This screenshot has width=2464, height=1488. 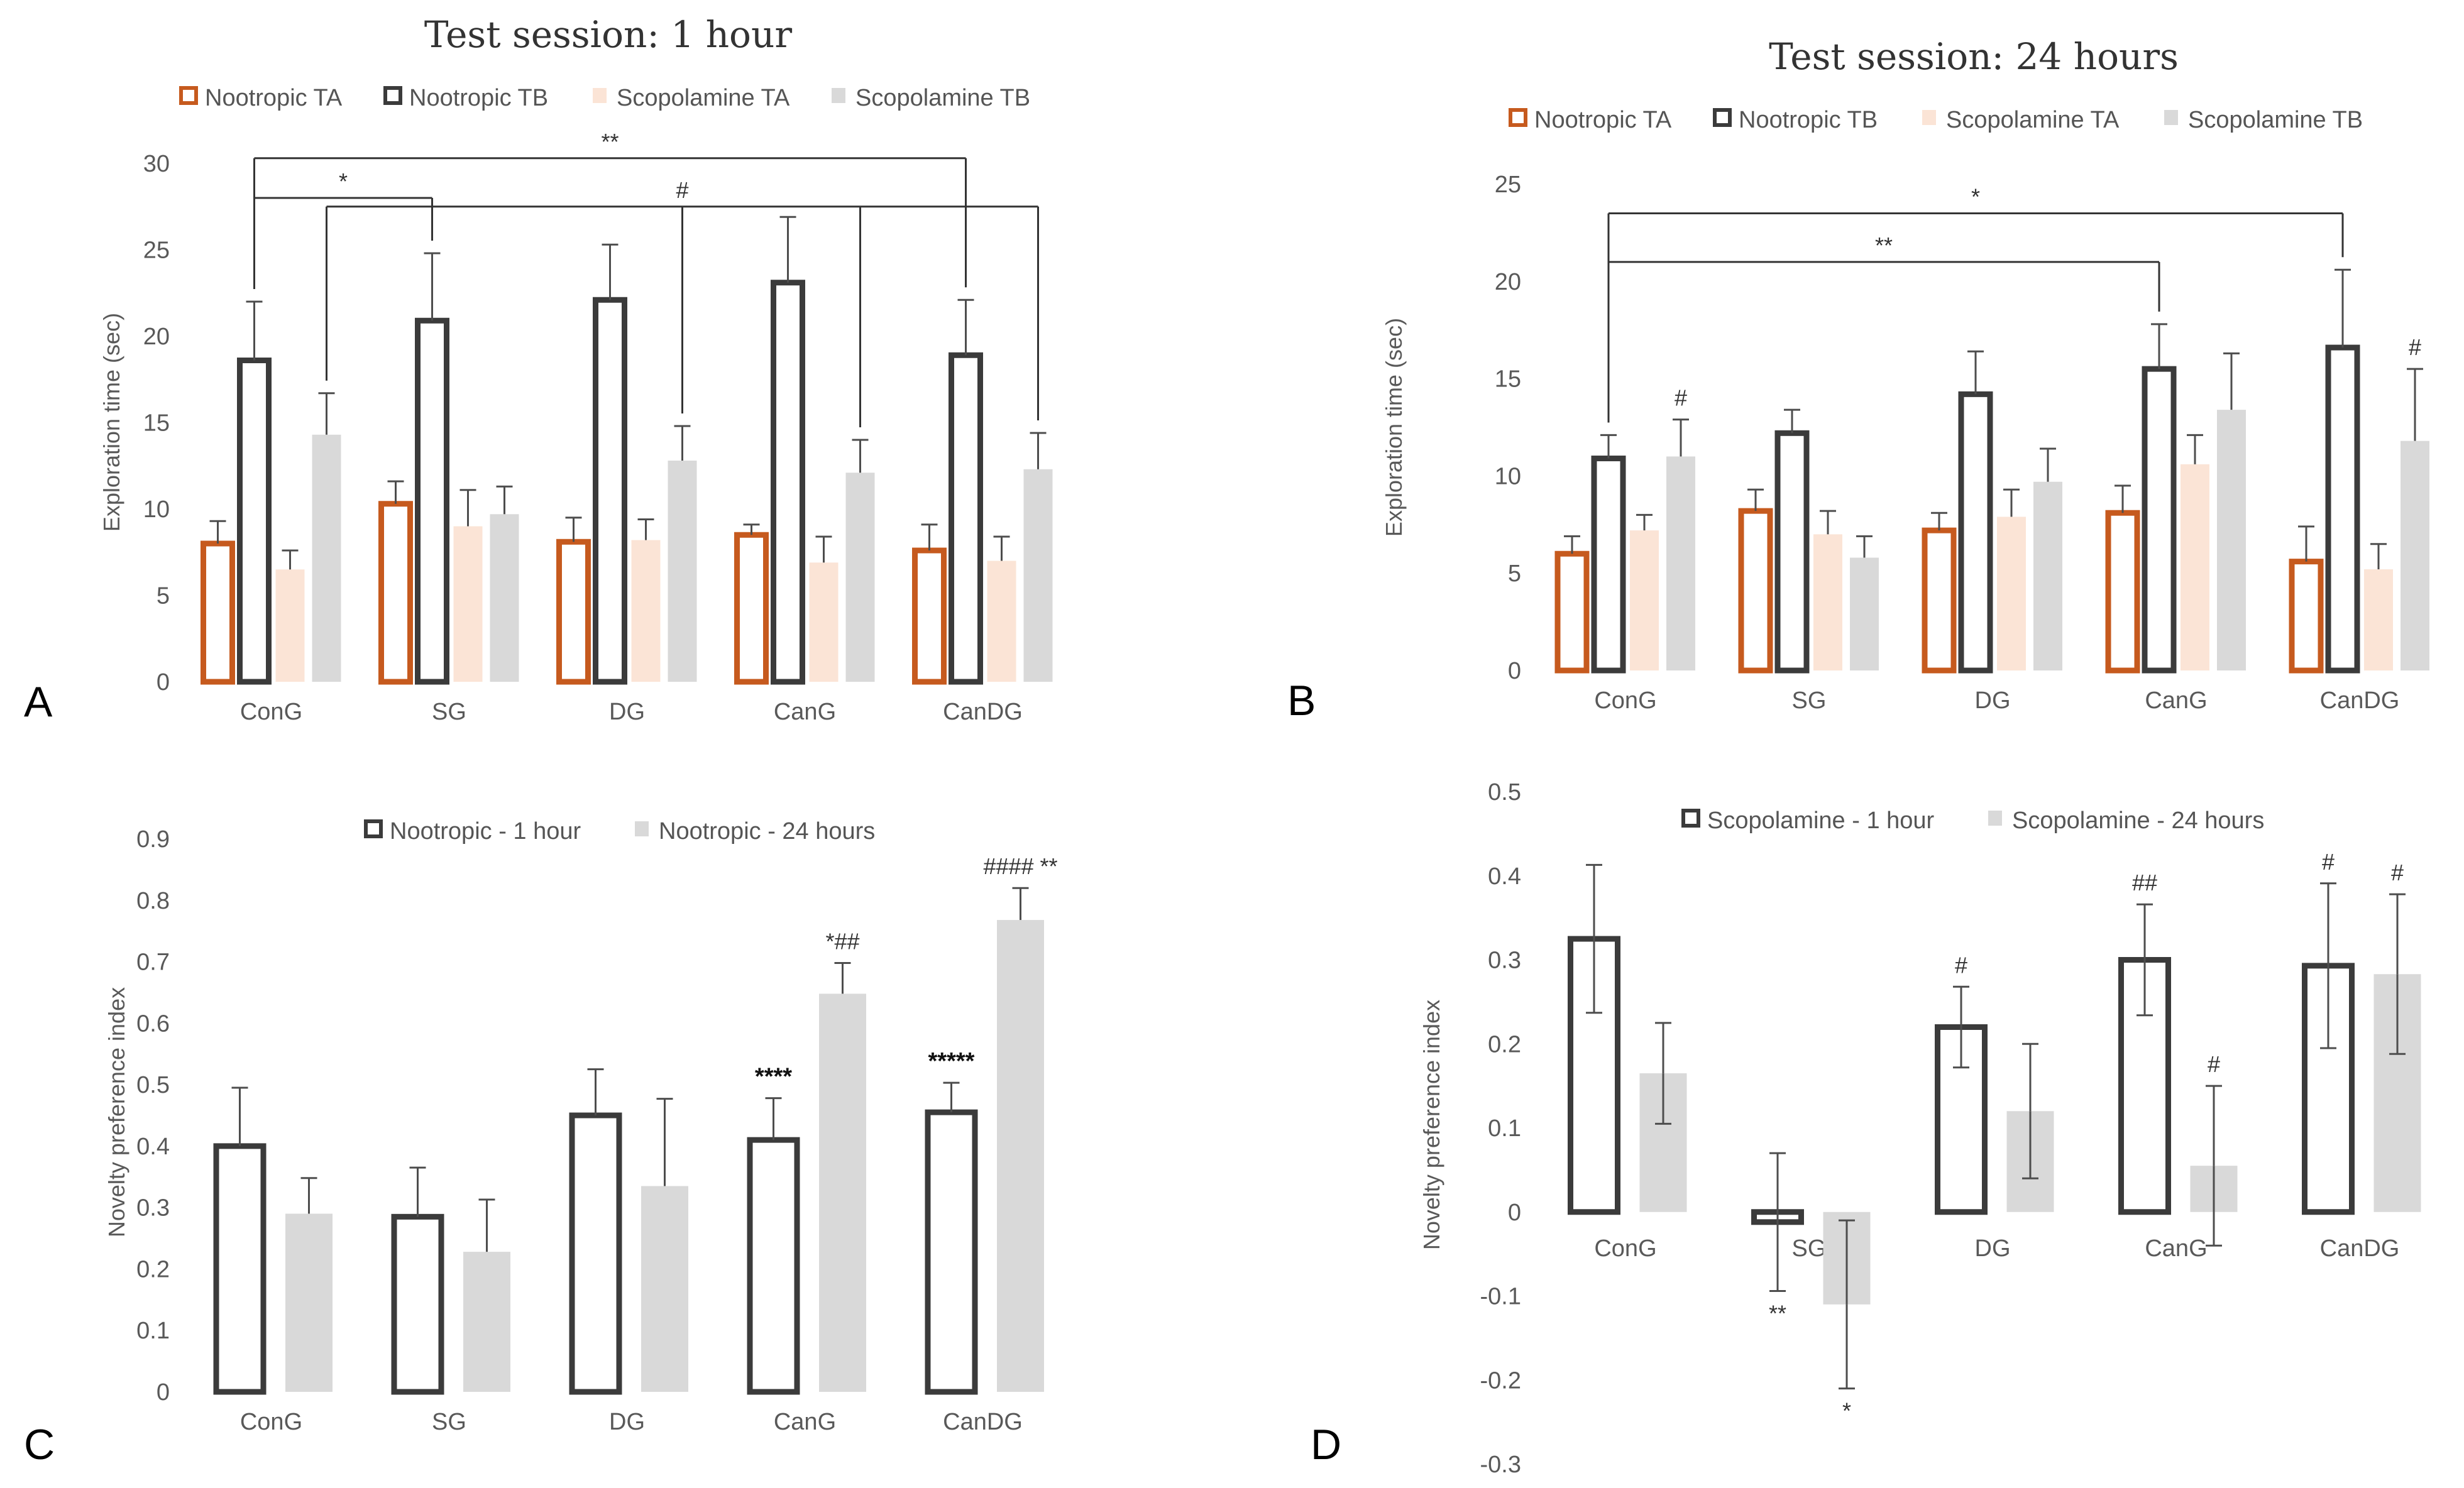 What do you see at coordinates (38, 702) in the screenshot?
I see `panel-label: A` at bounding box center [38, 702].